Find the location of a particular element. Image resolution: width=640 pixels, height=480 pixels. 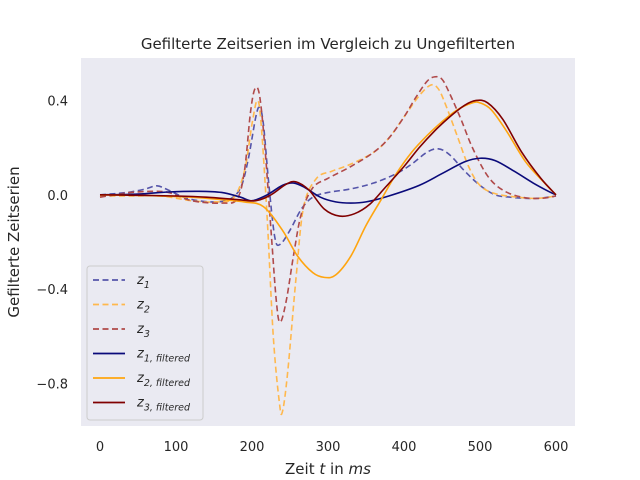

legend-label: z1, filtered is located at coordinates (163, 356).